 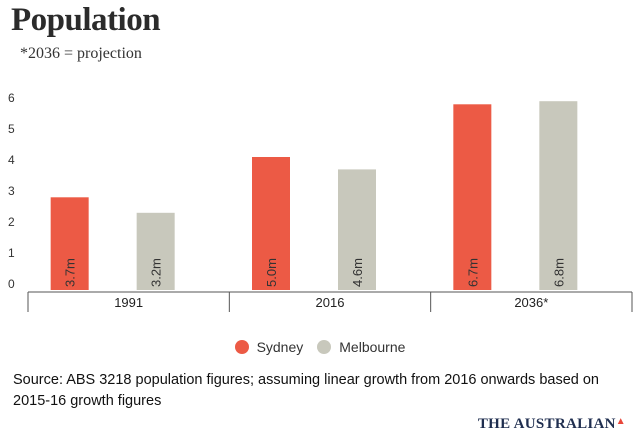 I want to click on melbourne-swatch-icon, so click(x=324, y=347).